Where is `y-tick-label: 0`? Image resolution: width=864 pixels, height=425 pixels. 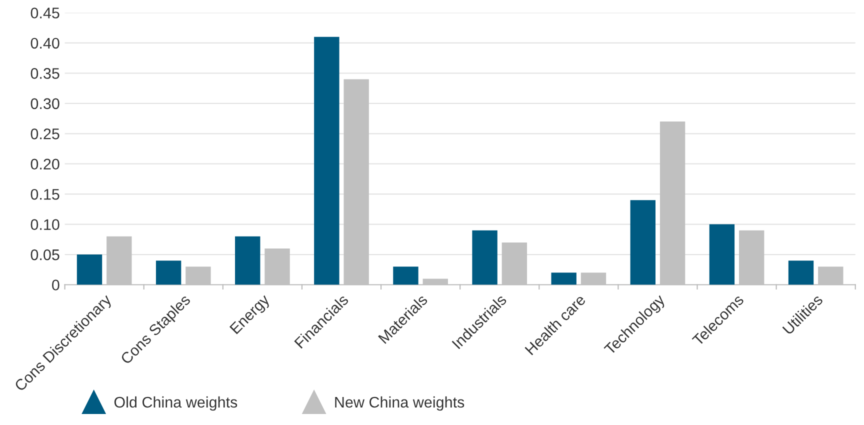 y-tick-label: 0 is located at coordinates (56, 285).